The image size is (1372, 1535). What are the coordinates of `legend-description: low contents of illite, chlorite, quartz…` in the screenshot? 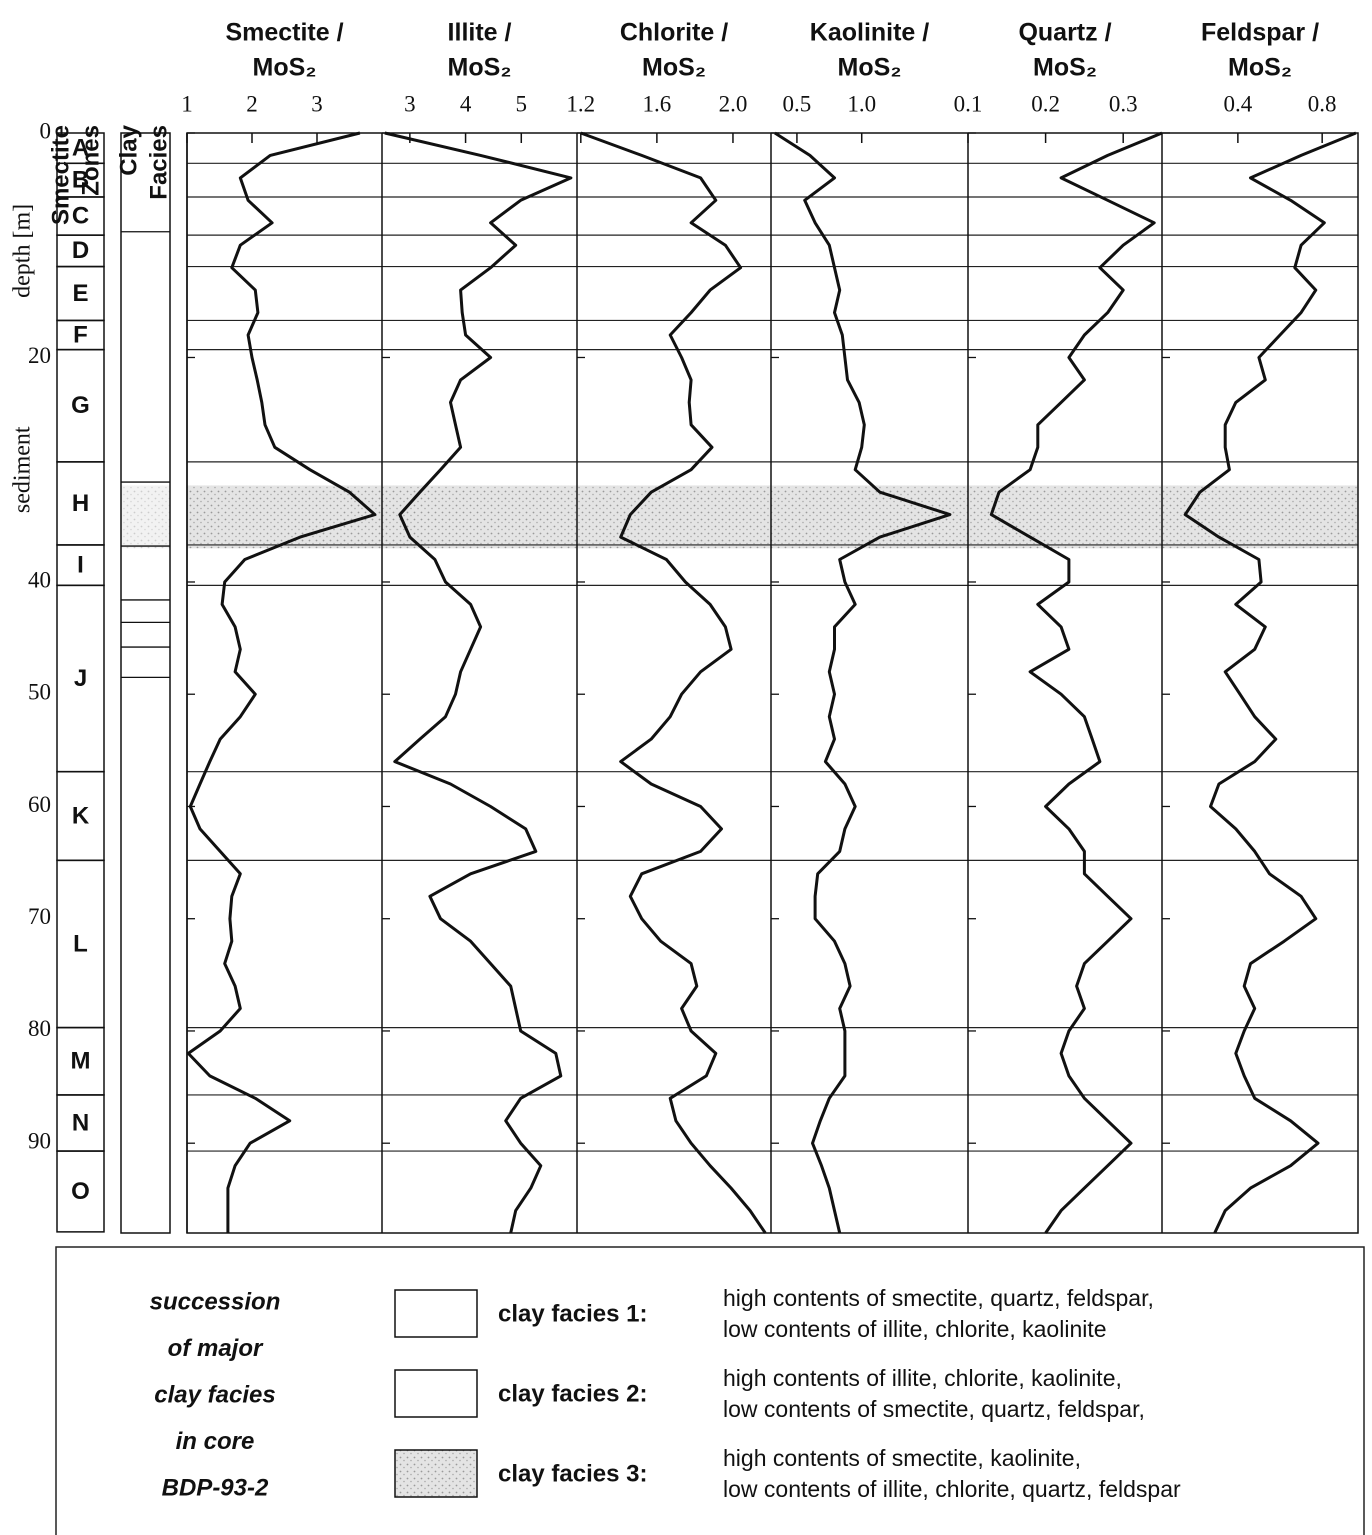 It's located at (952, 1489).